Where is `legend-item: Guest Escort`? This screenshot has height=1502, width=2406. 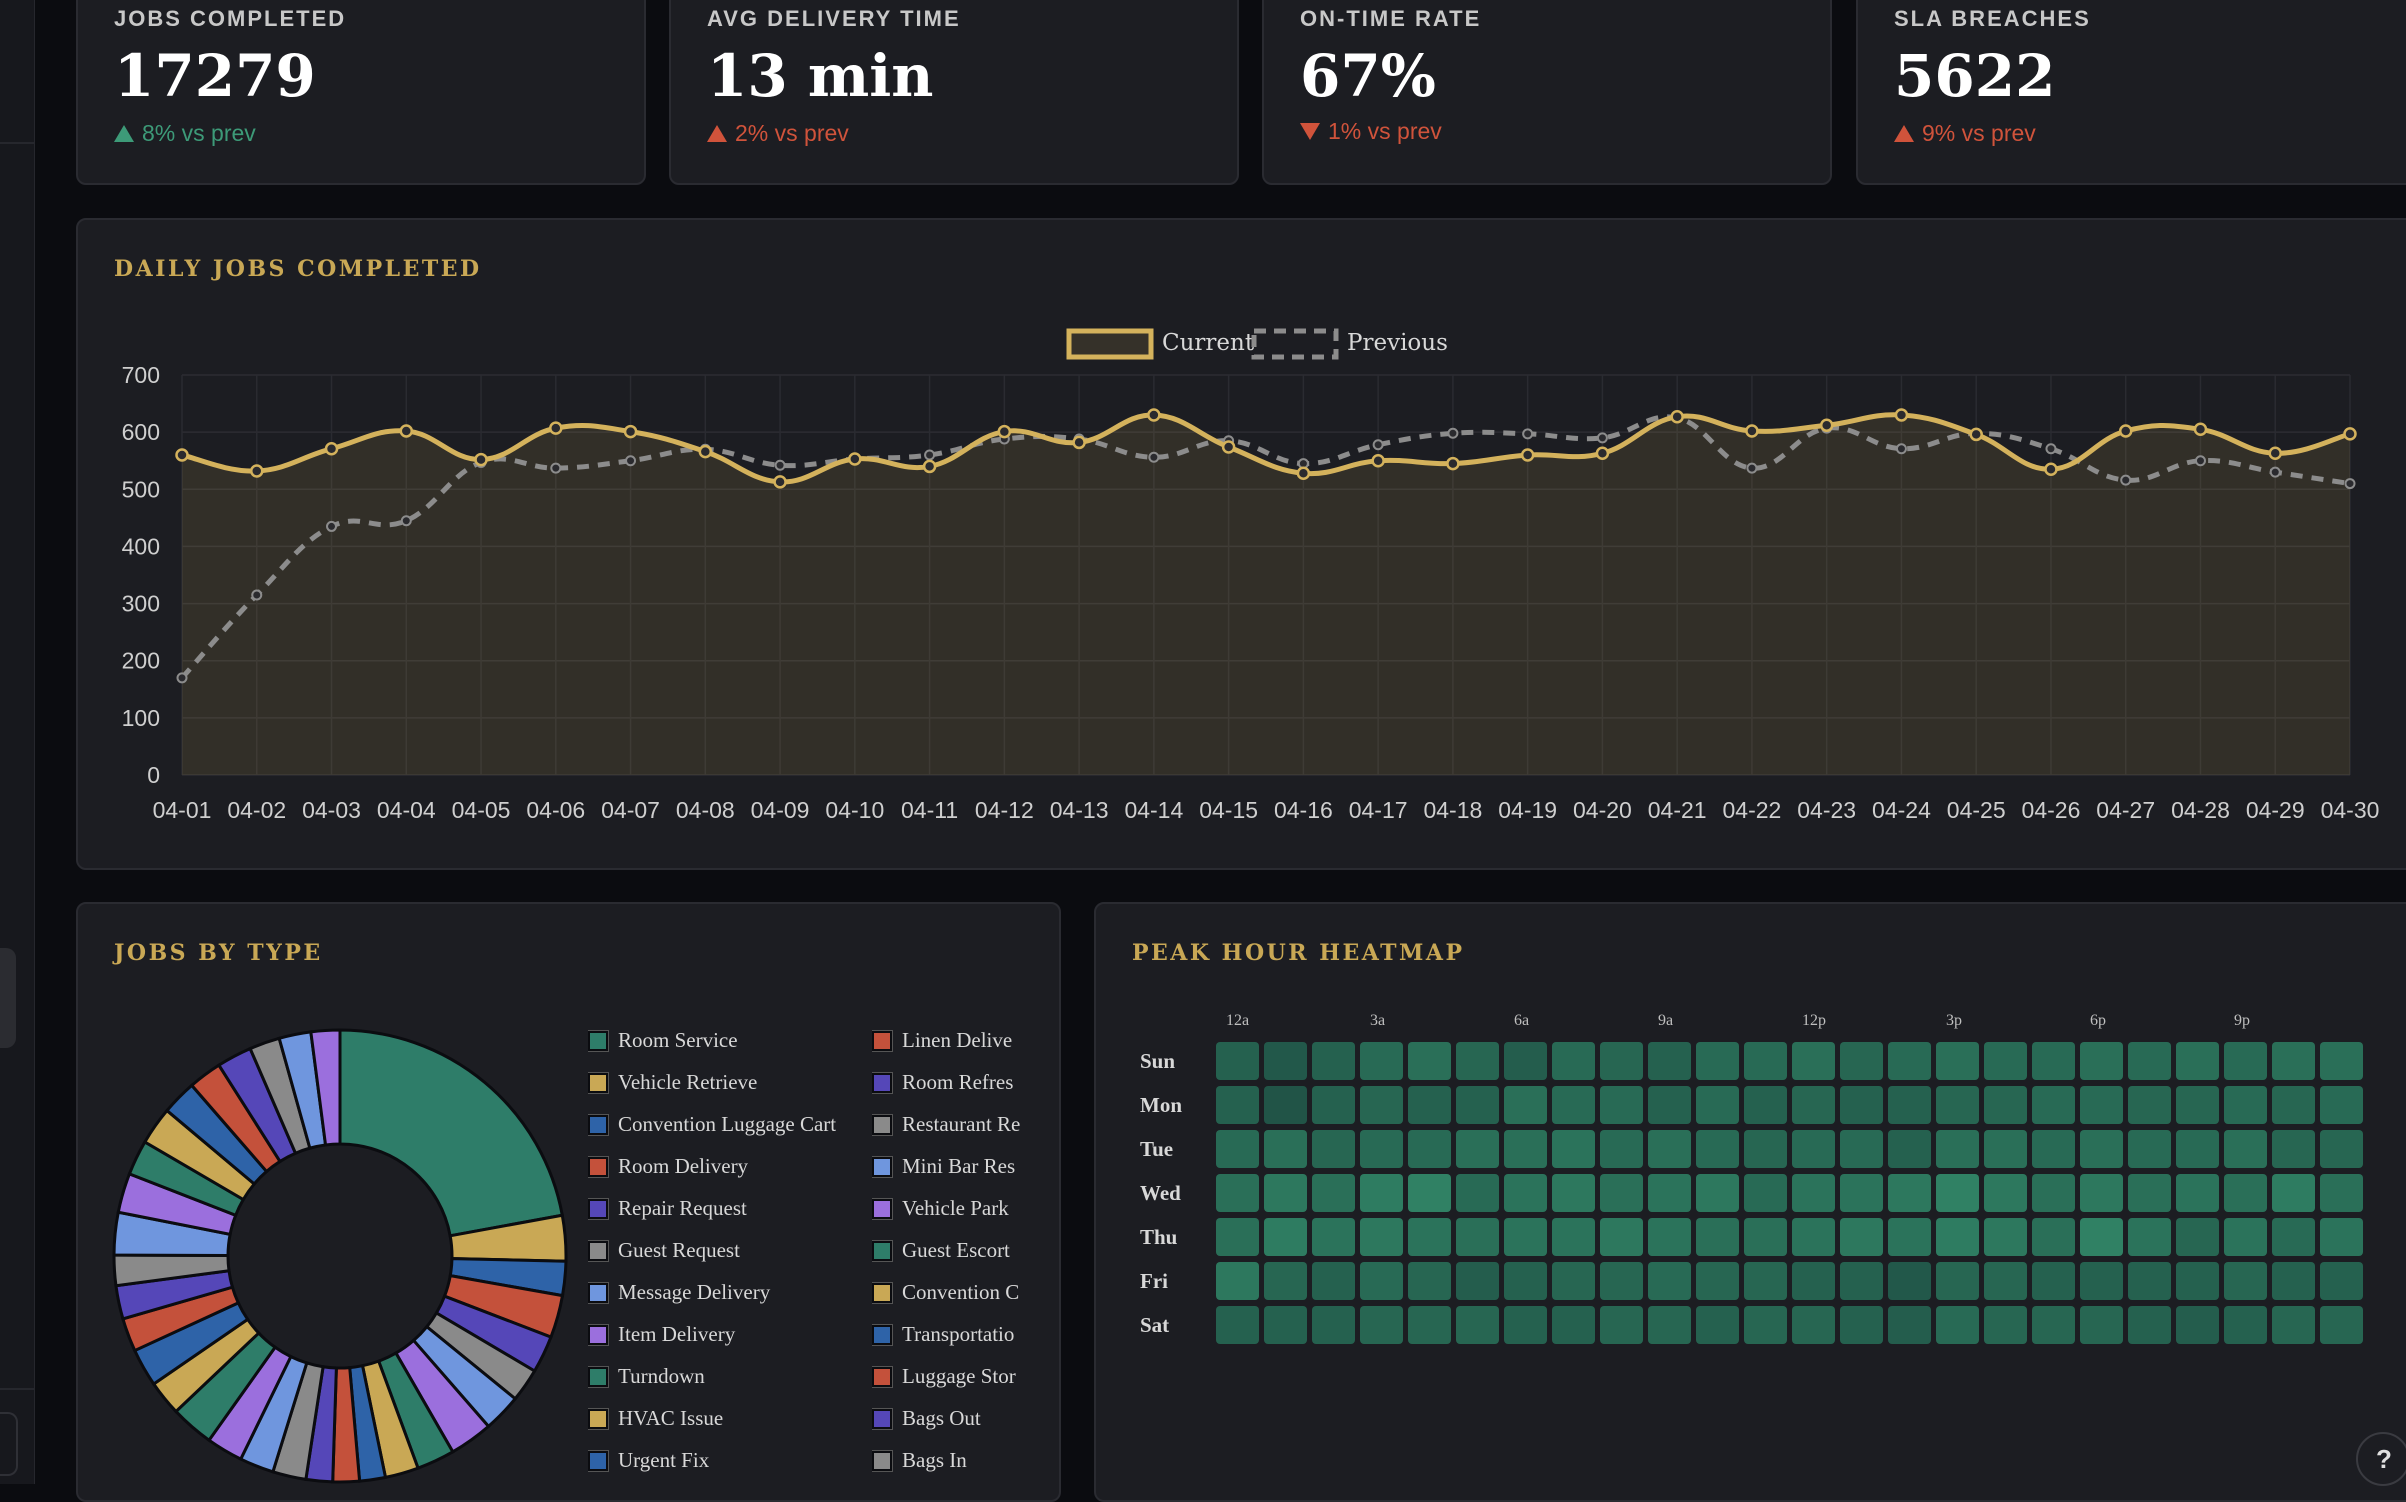 legend-item: Guest Escort is located at coordinates (965, 1250).